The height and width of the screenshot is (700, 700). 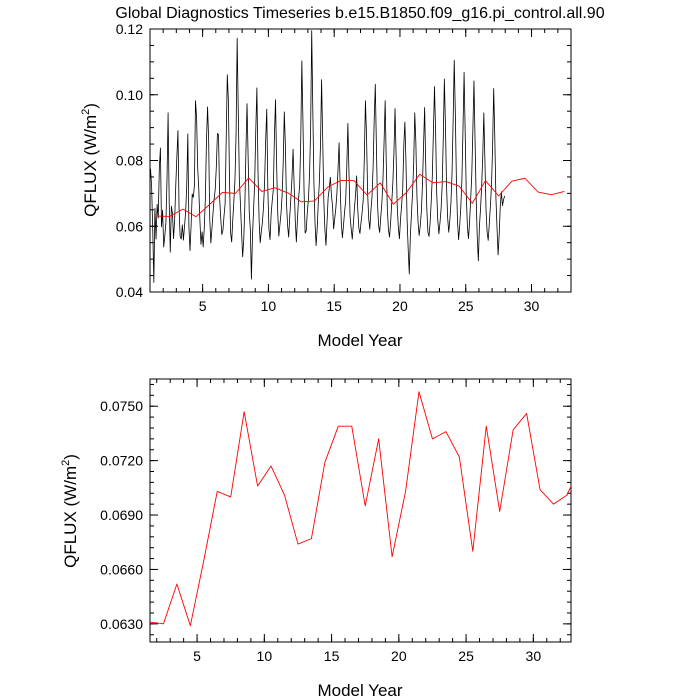 I want to click on y-axis-title-top: QFLUX (W/m2), so click(x=90, y=160).